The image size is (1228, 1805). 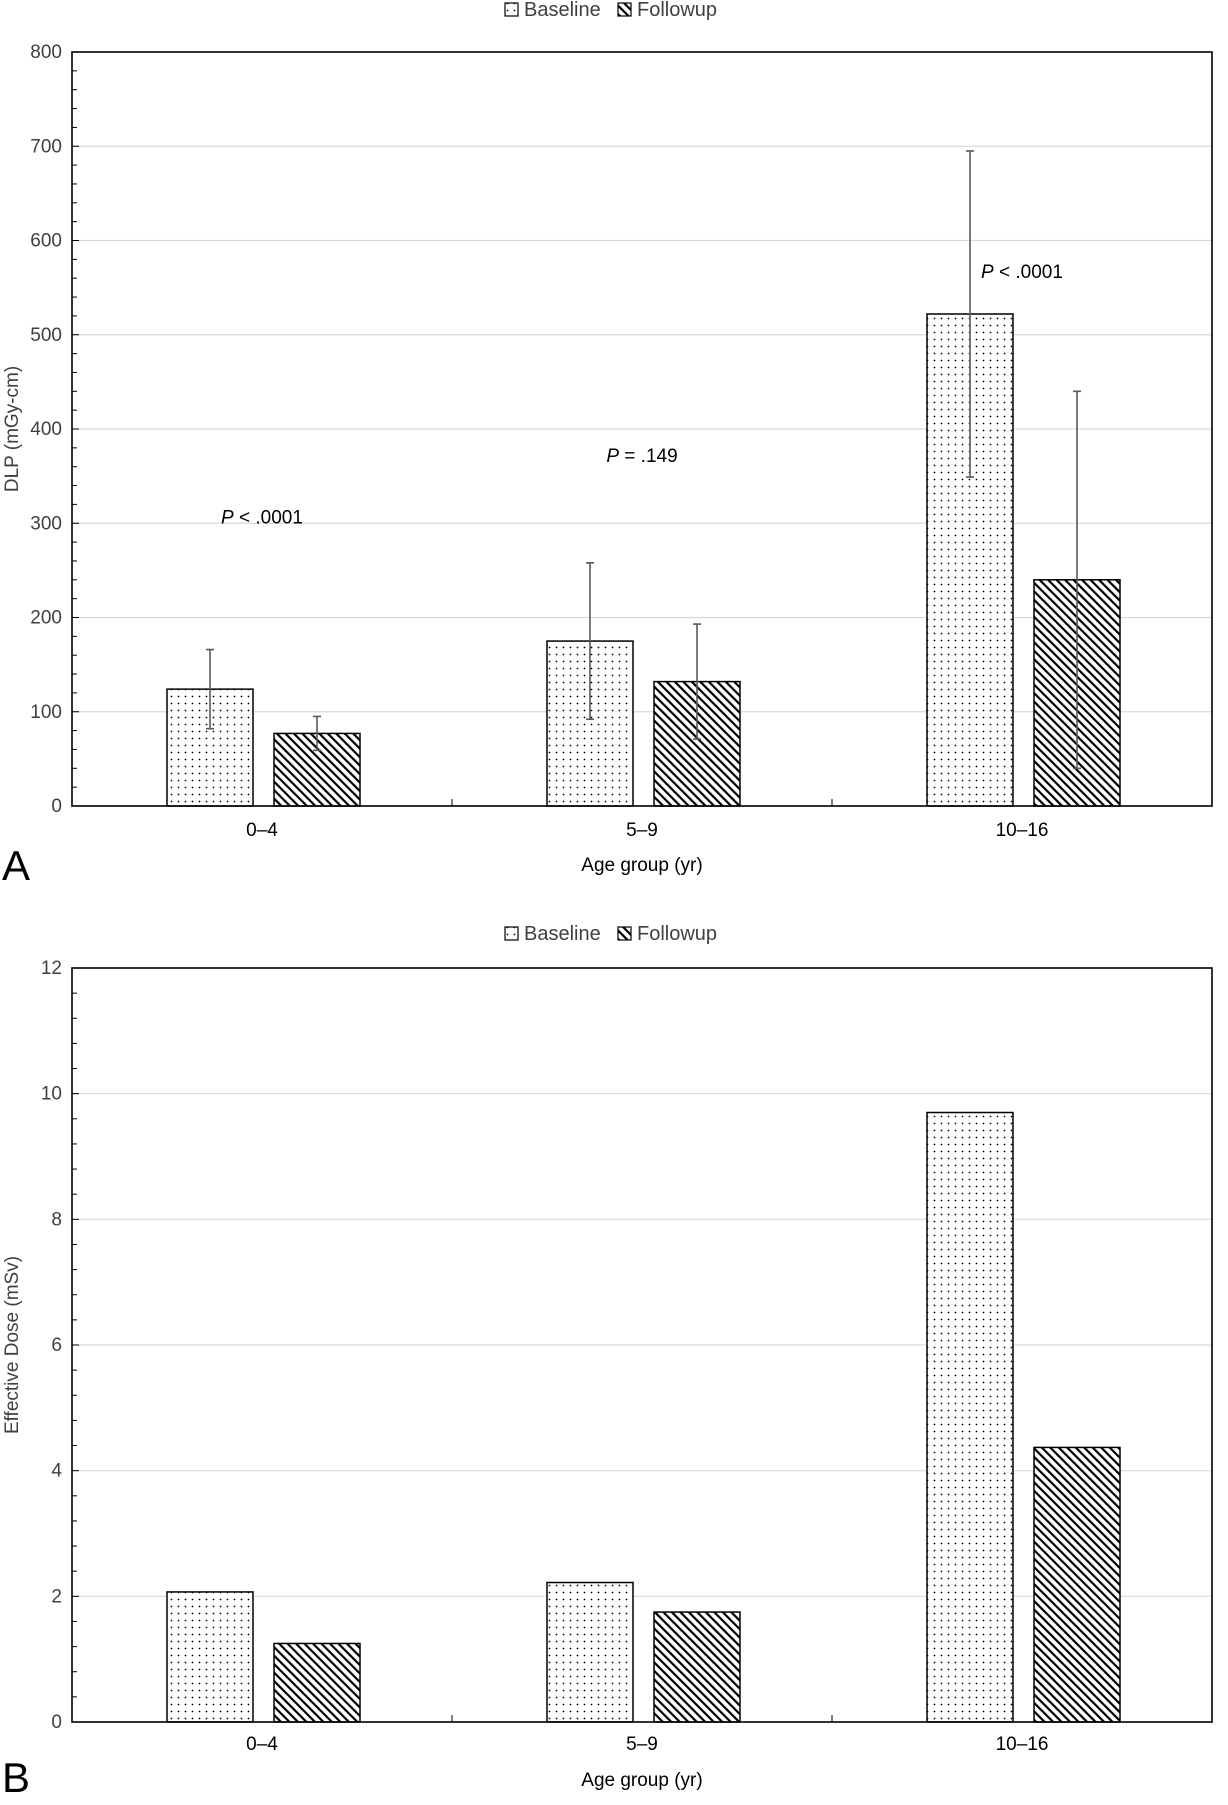 What do you see at coordinates (46, 429) in the screenshot?
I see `y-tick-label: 400` at bounding box center [46, 429].